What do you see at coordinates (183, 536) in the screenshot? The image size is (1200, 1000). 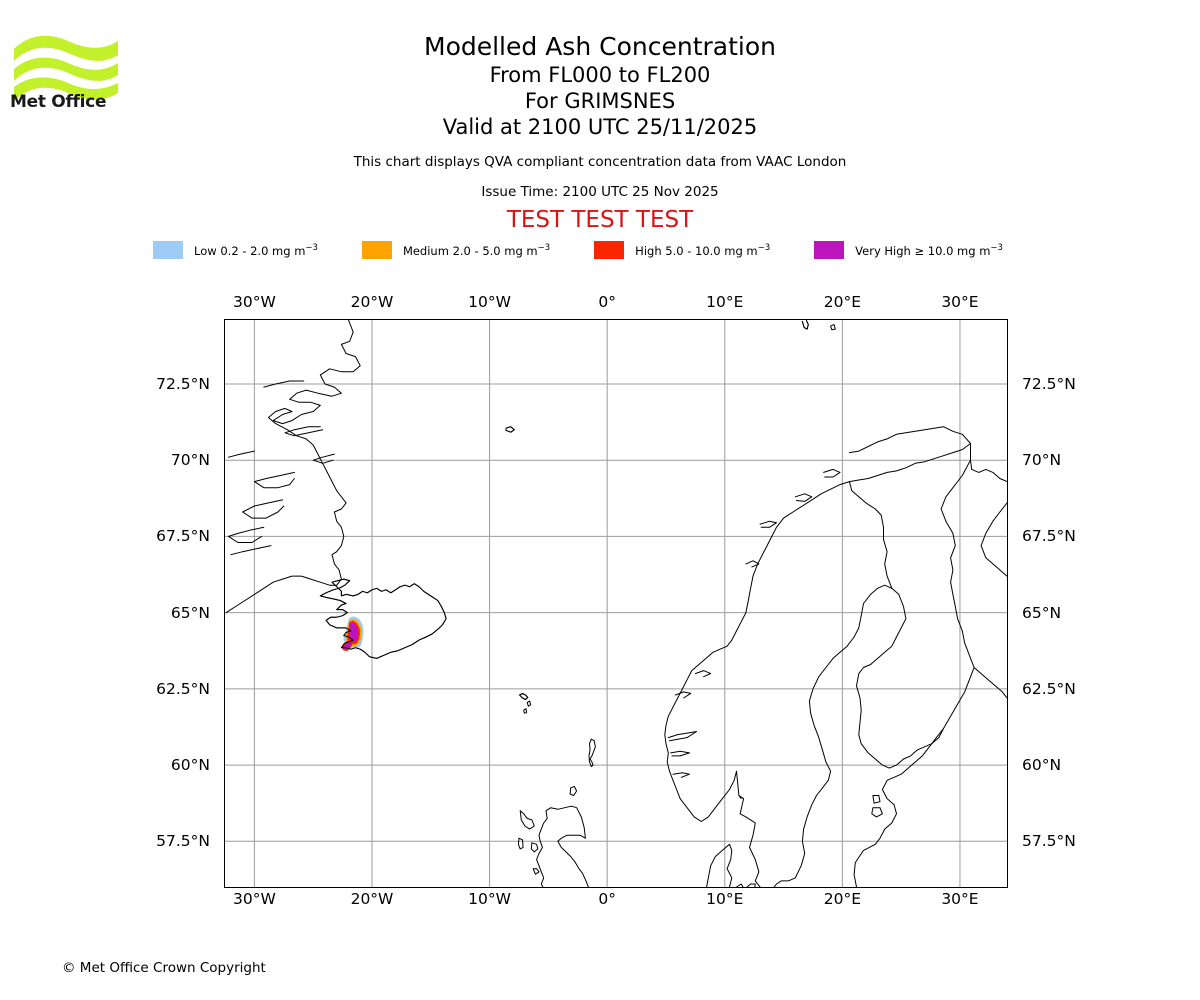 I see `lat-tick-label-left: 67.5°N` at bounding box center [183, 536].